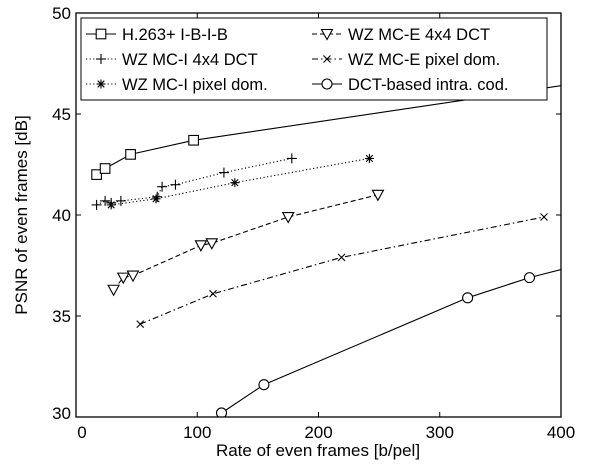 This screenshot has width=590, height=464. What do you see at coordinates (175, 35) in the screenshot?
I see `legend-label: H.263+ I-B-I-B` at bounding box center [175, 35].